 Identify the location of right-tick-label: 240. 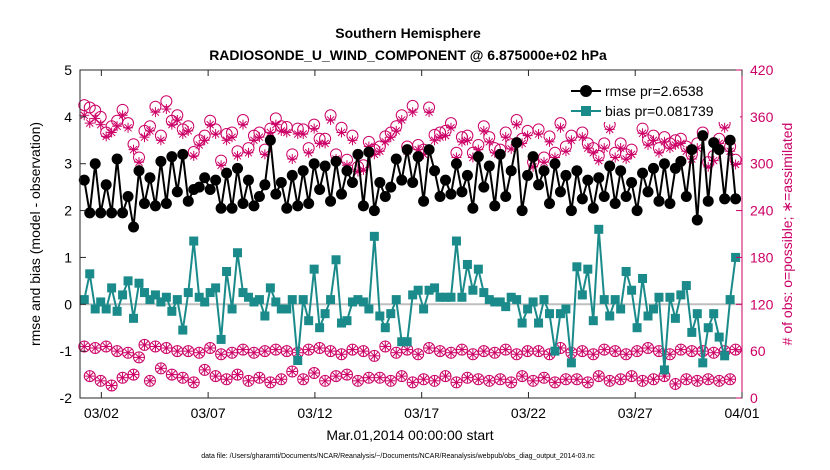
(762, 211).